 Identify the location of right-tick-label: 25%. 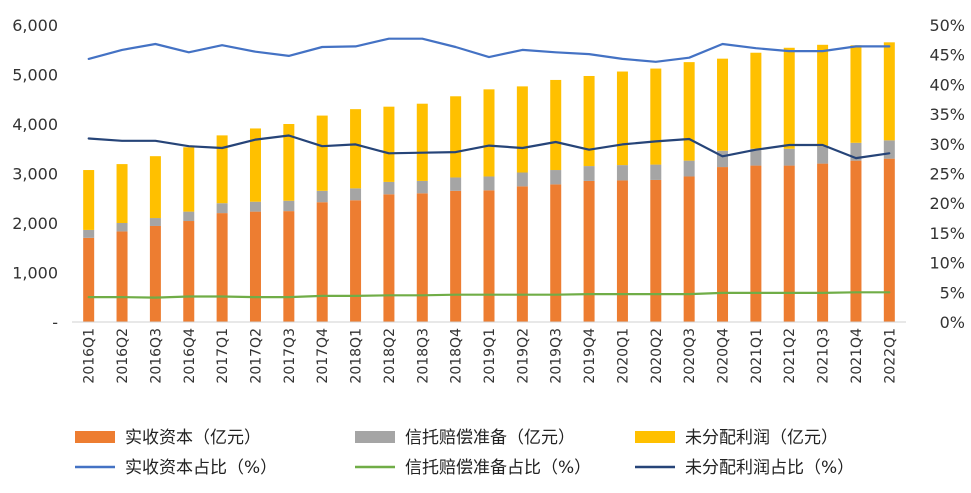
(947, 174).